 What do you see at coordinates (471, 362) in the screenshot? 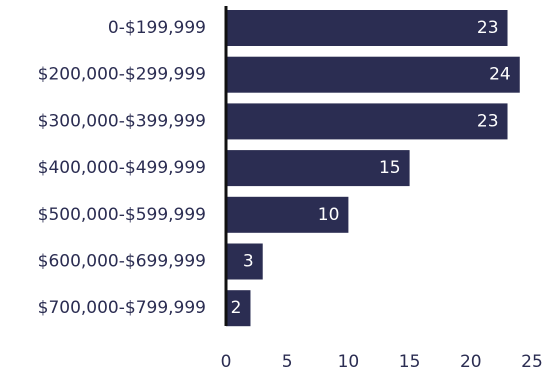
I see `x-tick-label-4: 20` at bounding box center [471, 362].